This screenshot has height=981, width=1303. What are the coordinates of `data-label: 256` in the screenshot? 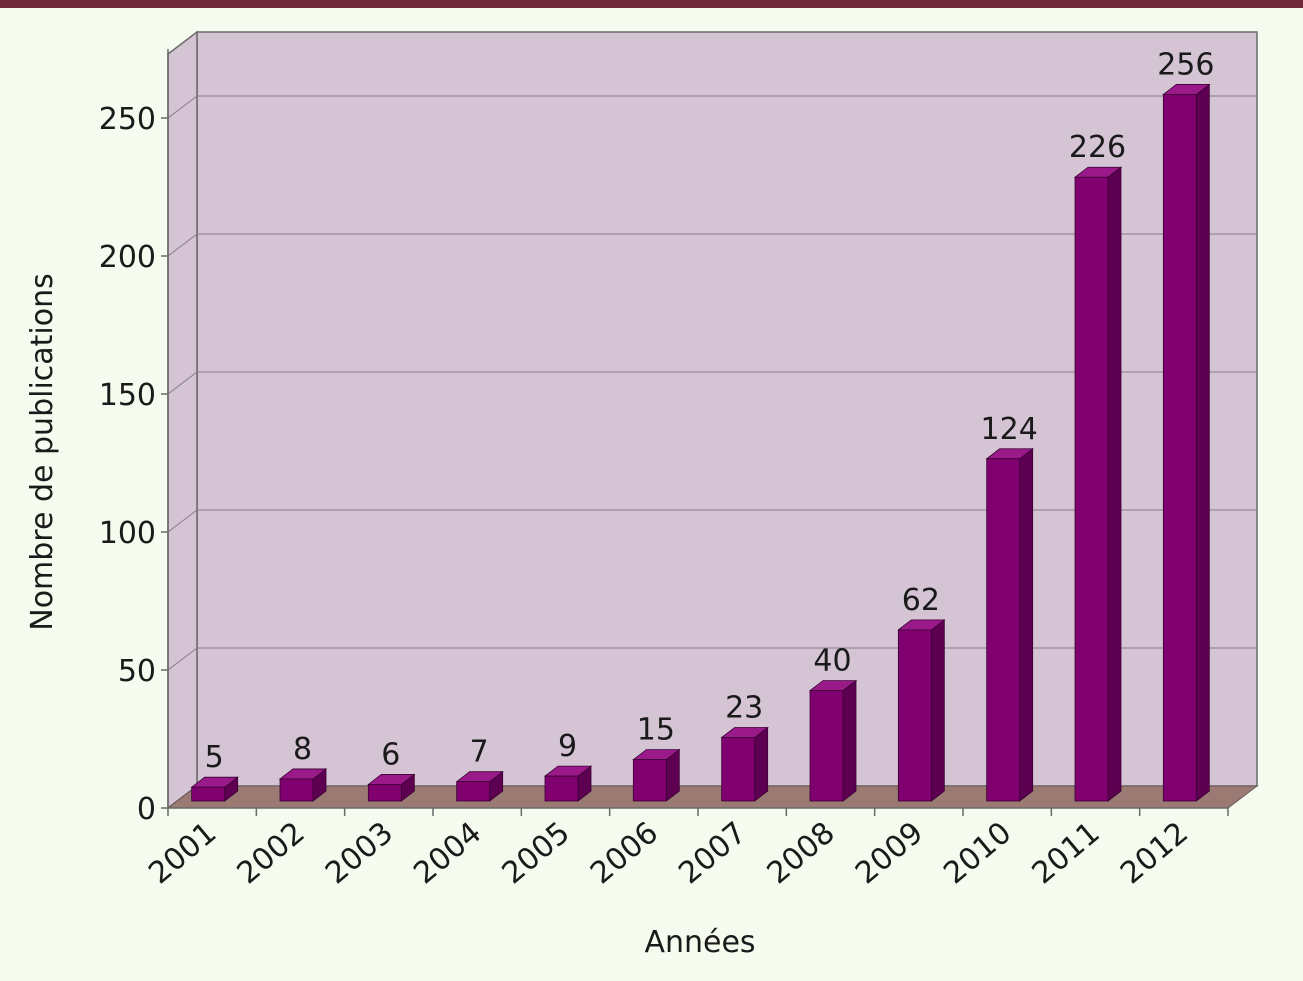 It's located at (1185, 64).